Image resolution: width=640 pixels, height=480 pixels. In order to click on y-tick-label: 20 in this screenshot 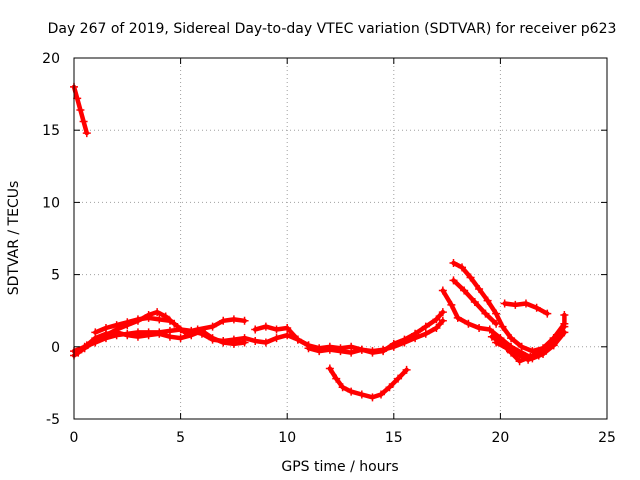, I will do `click(51, 59)`.